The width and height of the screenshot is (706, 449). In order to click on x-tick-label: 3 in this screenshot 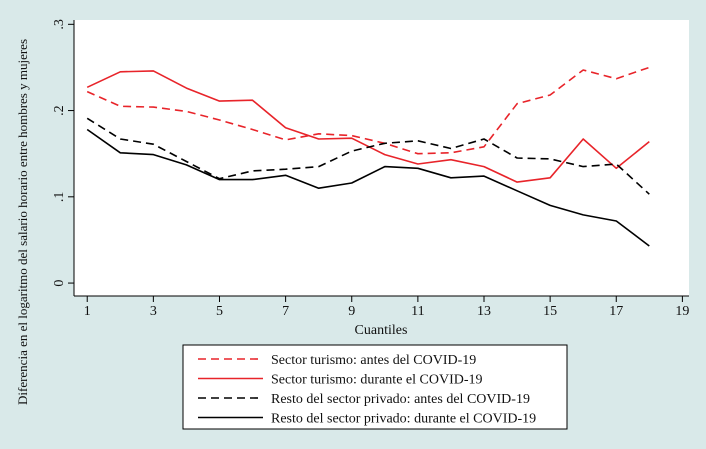, I will do `click(153, 311)`.